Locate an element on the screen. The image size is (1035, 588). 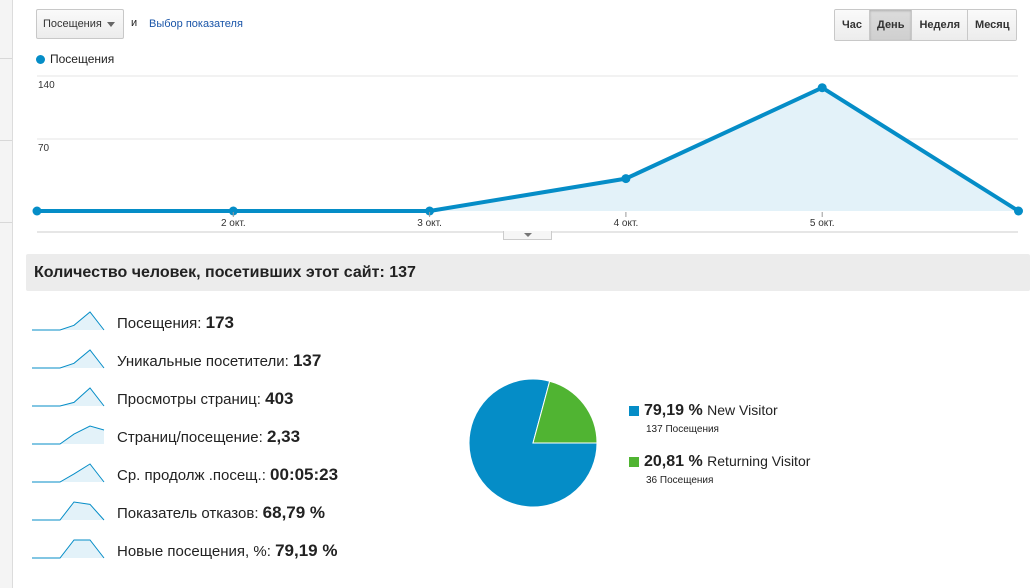
metric-label: Уникальные посетители: 137 is located at coordinates (219, 361).